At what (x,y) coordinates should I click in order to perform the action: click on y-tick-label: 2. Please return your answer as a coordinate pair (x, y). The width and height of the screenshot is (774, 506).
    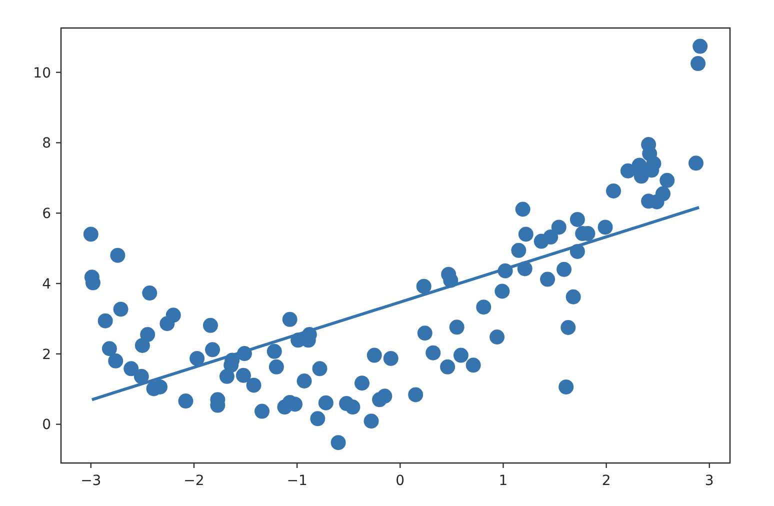
    Looking at the image, I should click on (46, 354).